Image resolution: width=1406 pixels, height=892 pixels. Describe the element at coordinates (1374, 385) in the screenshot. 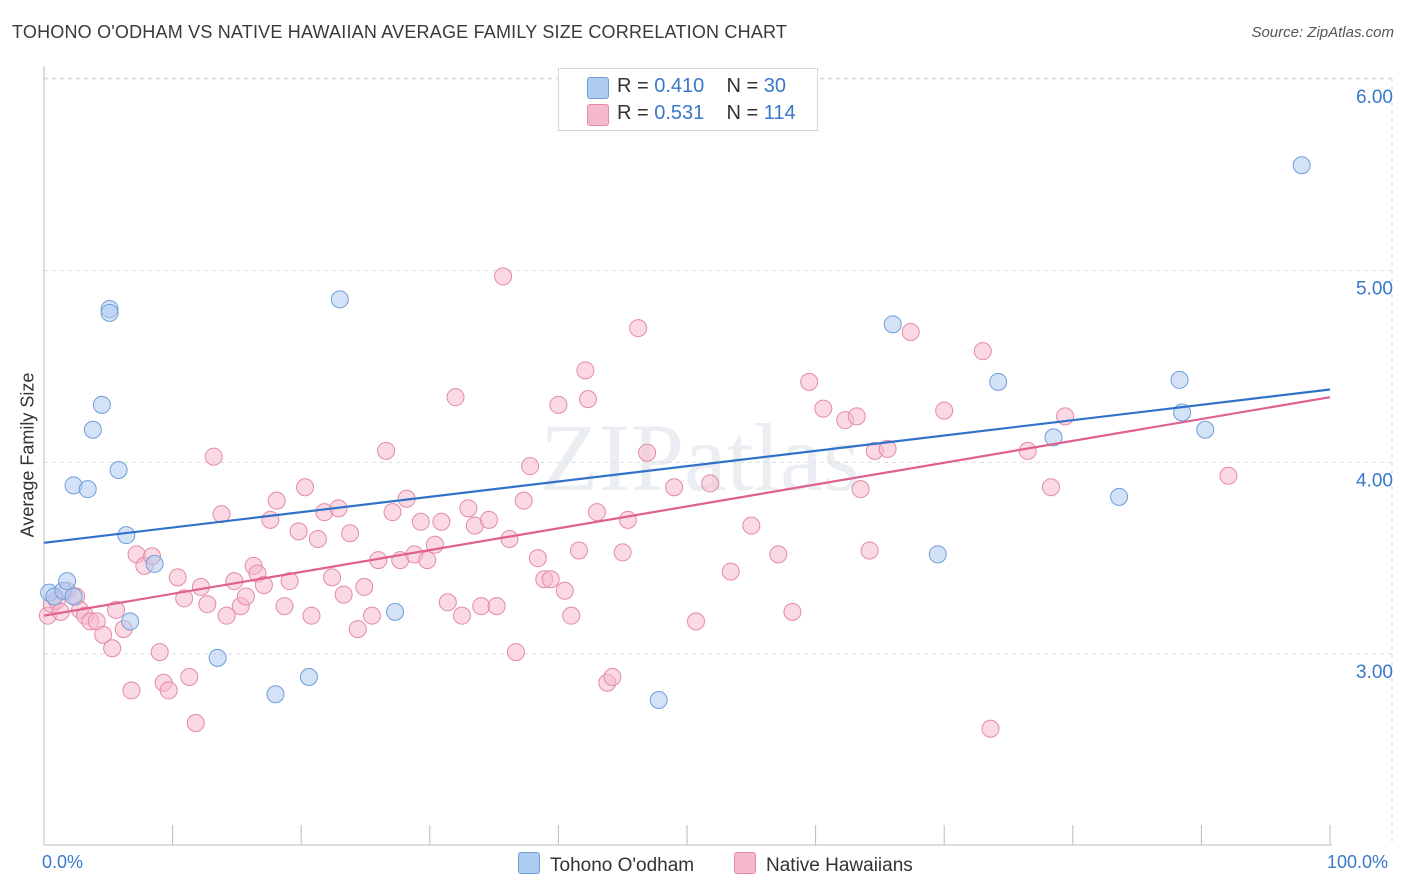

I see `y-tick-labels: 3.00 4.00 5.00 6.00` at that location.